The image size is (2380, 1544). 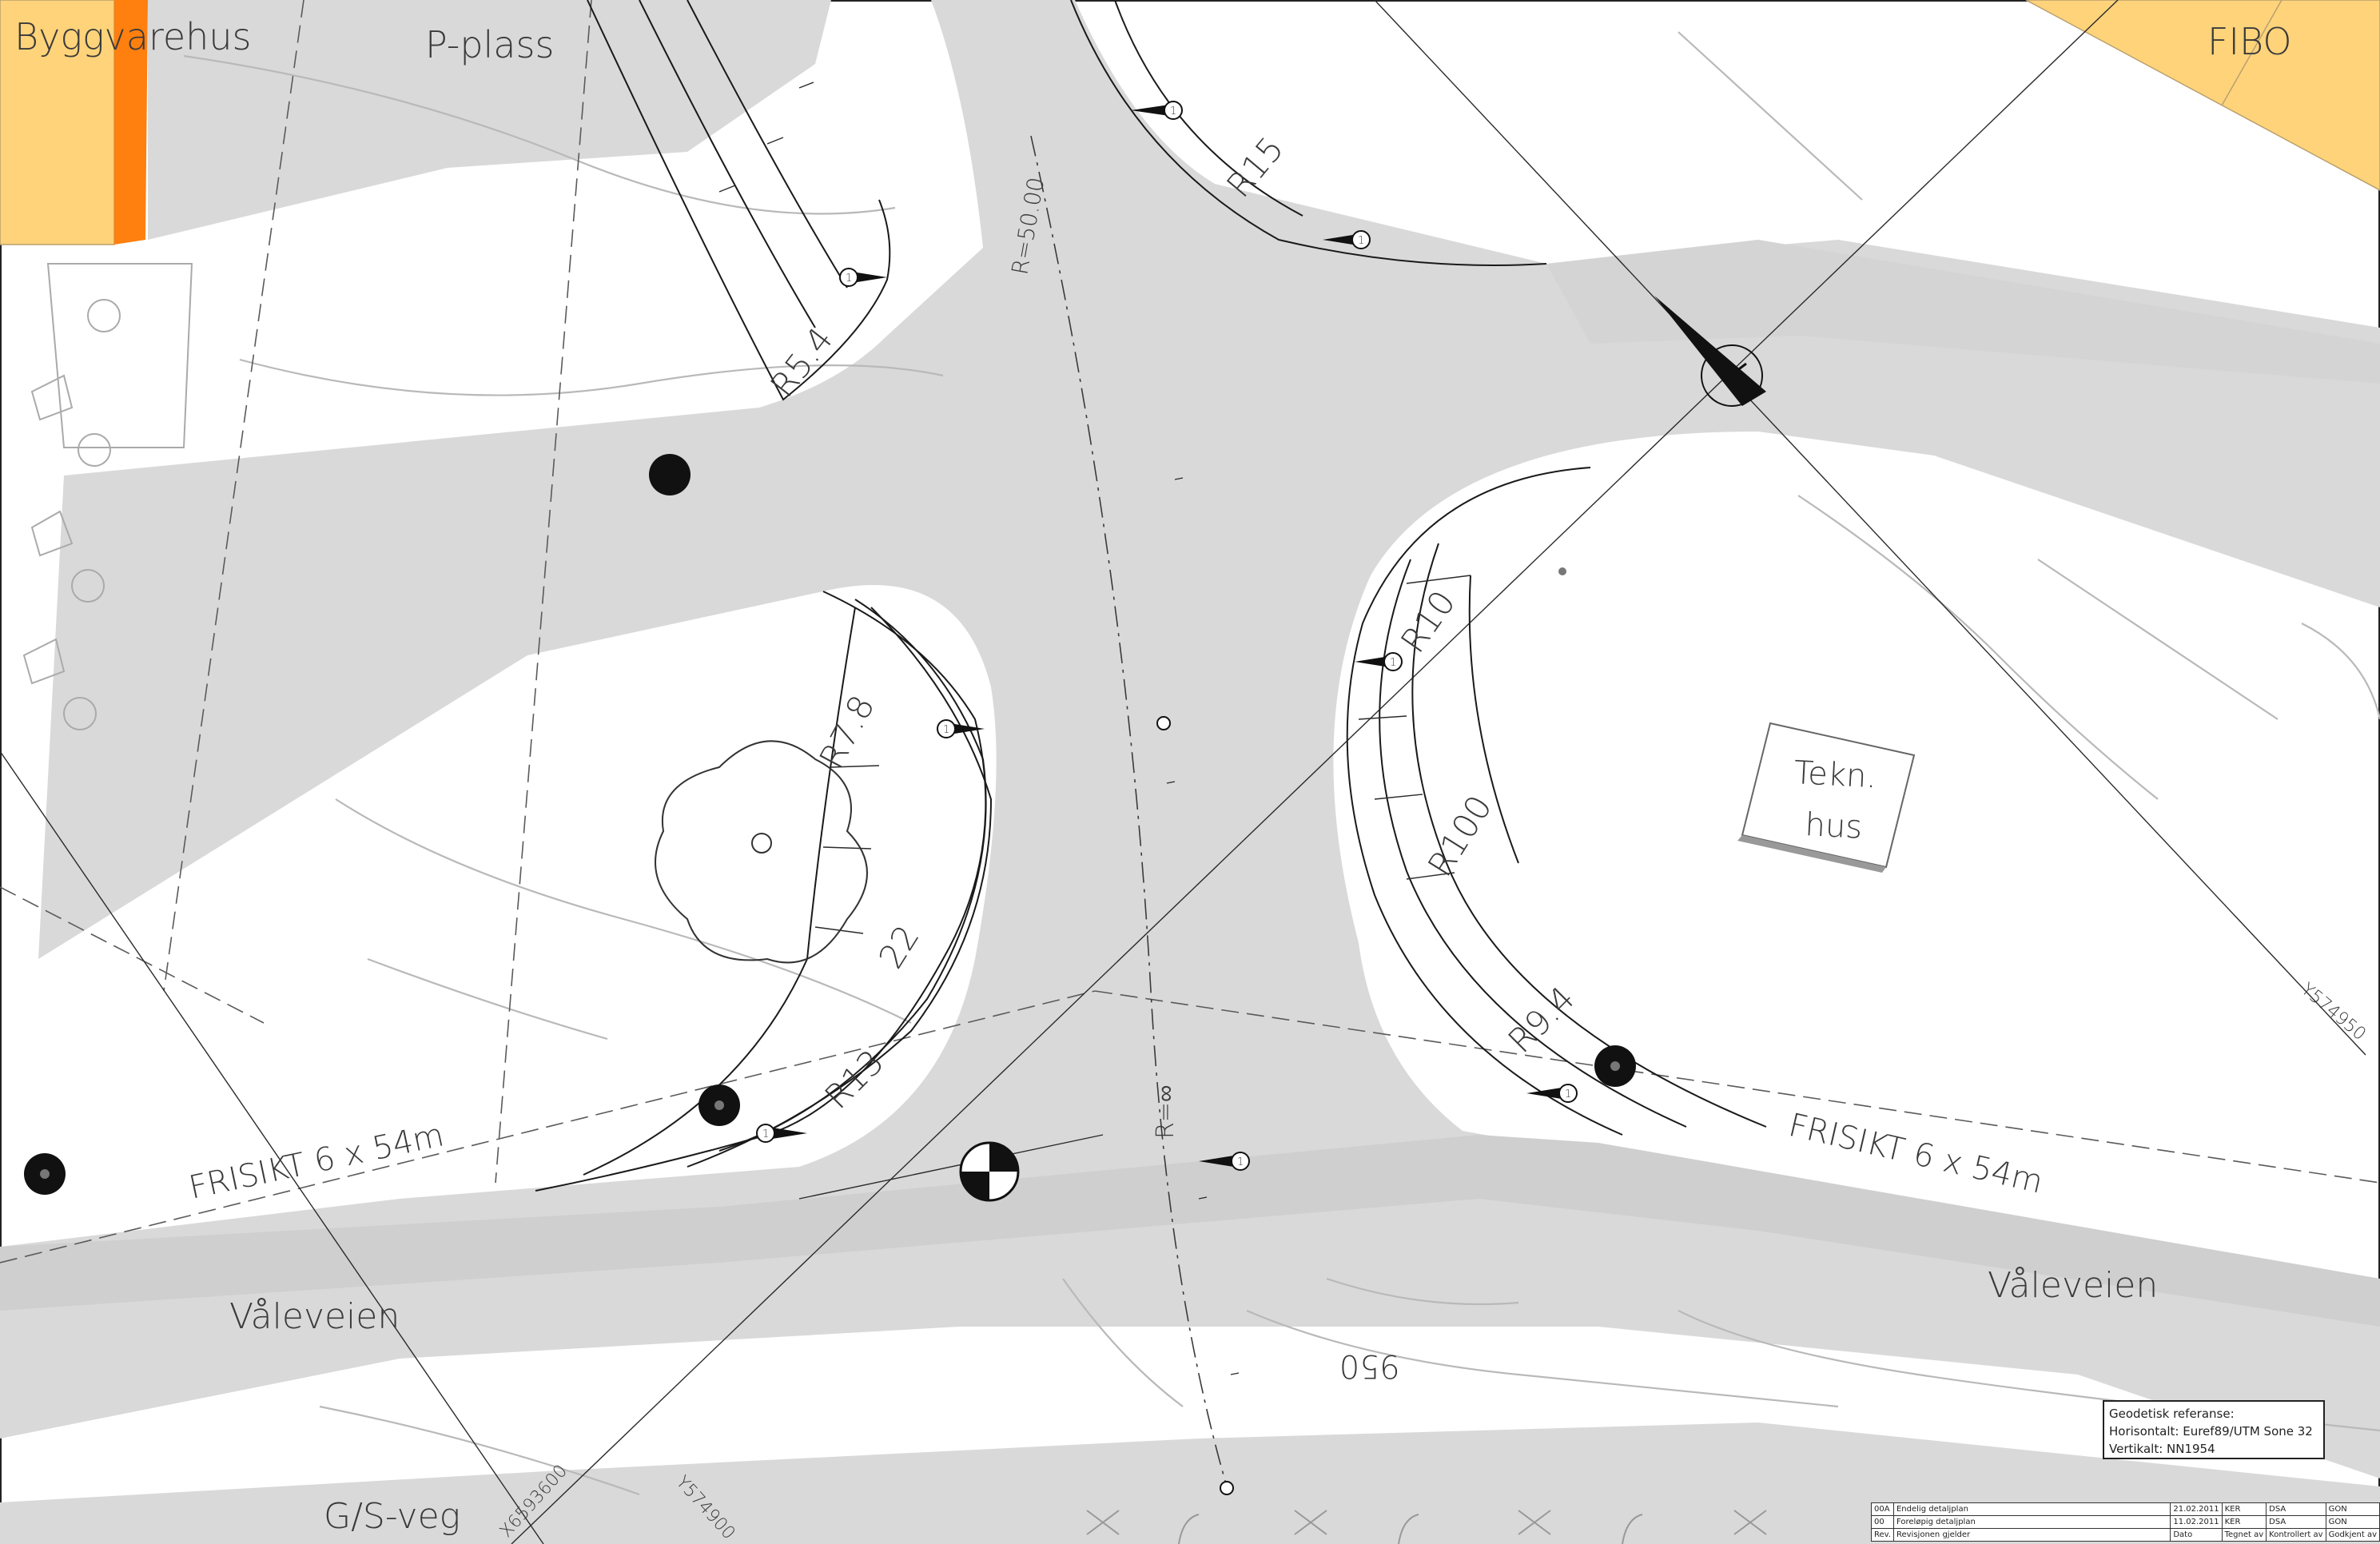 What do you see at coordinates (392, 1517) in the screenshot?
I see `label-gs-veg: G/S-veg` at bounding box center [392, 1517].